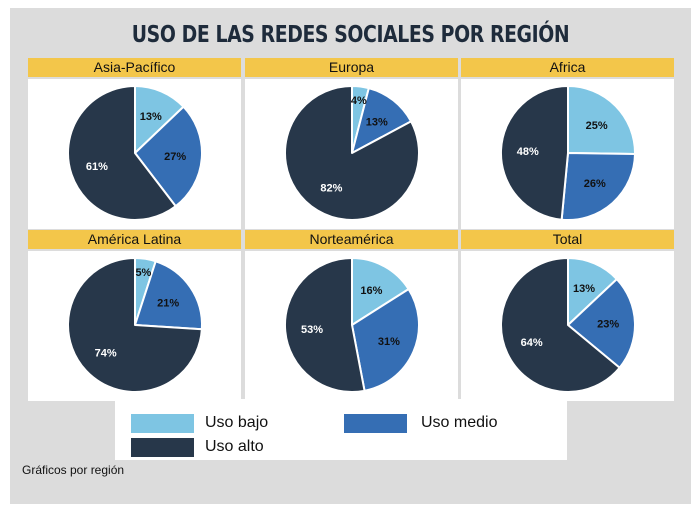 The image size is (700, 512). I want to click on panel-america-latina: América Latina 5% 21% 74%, so click(134, 315).